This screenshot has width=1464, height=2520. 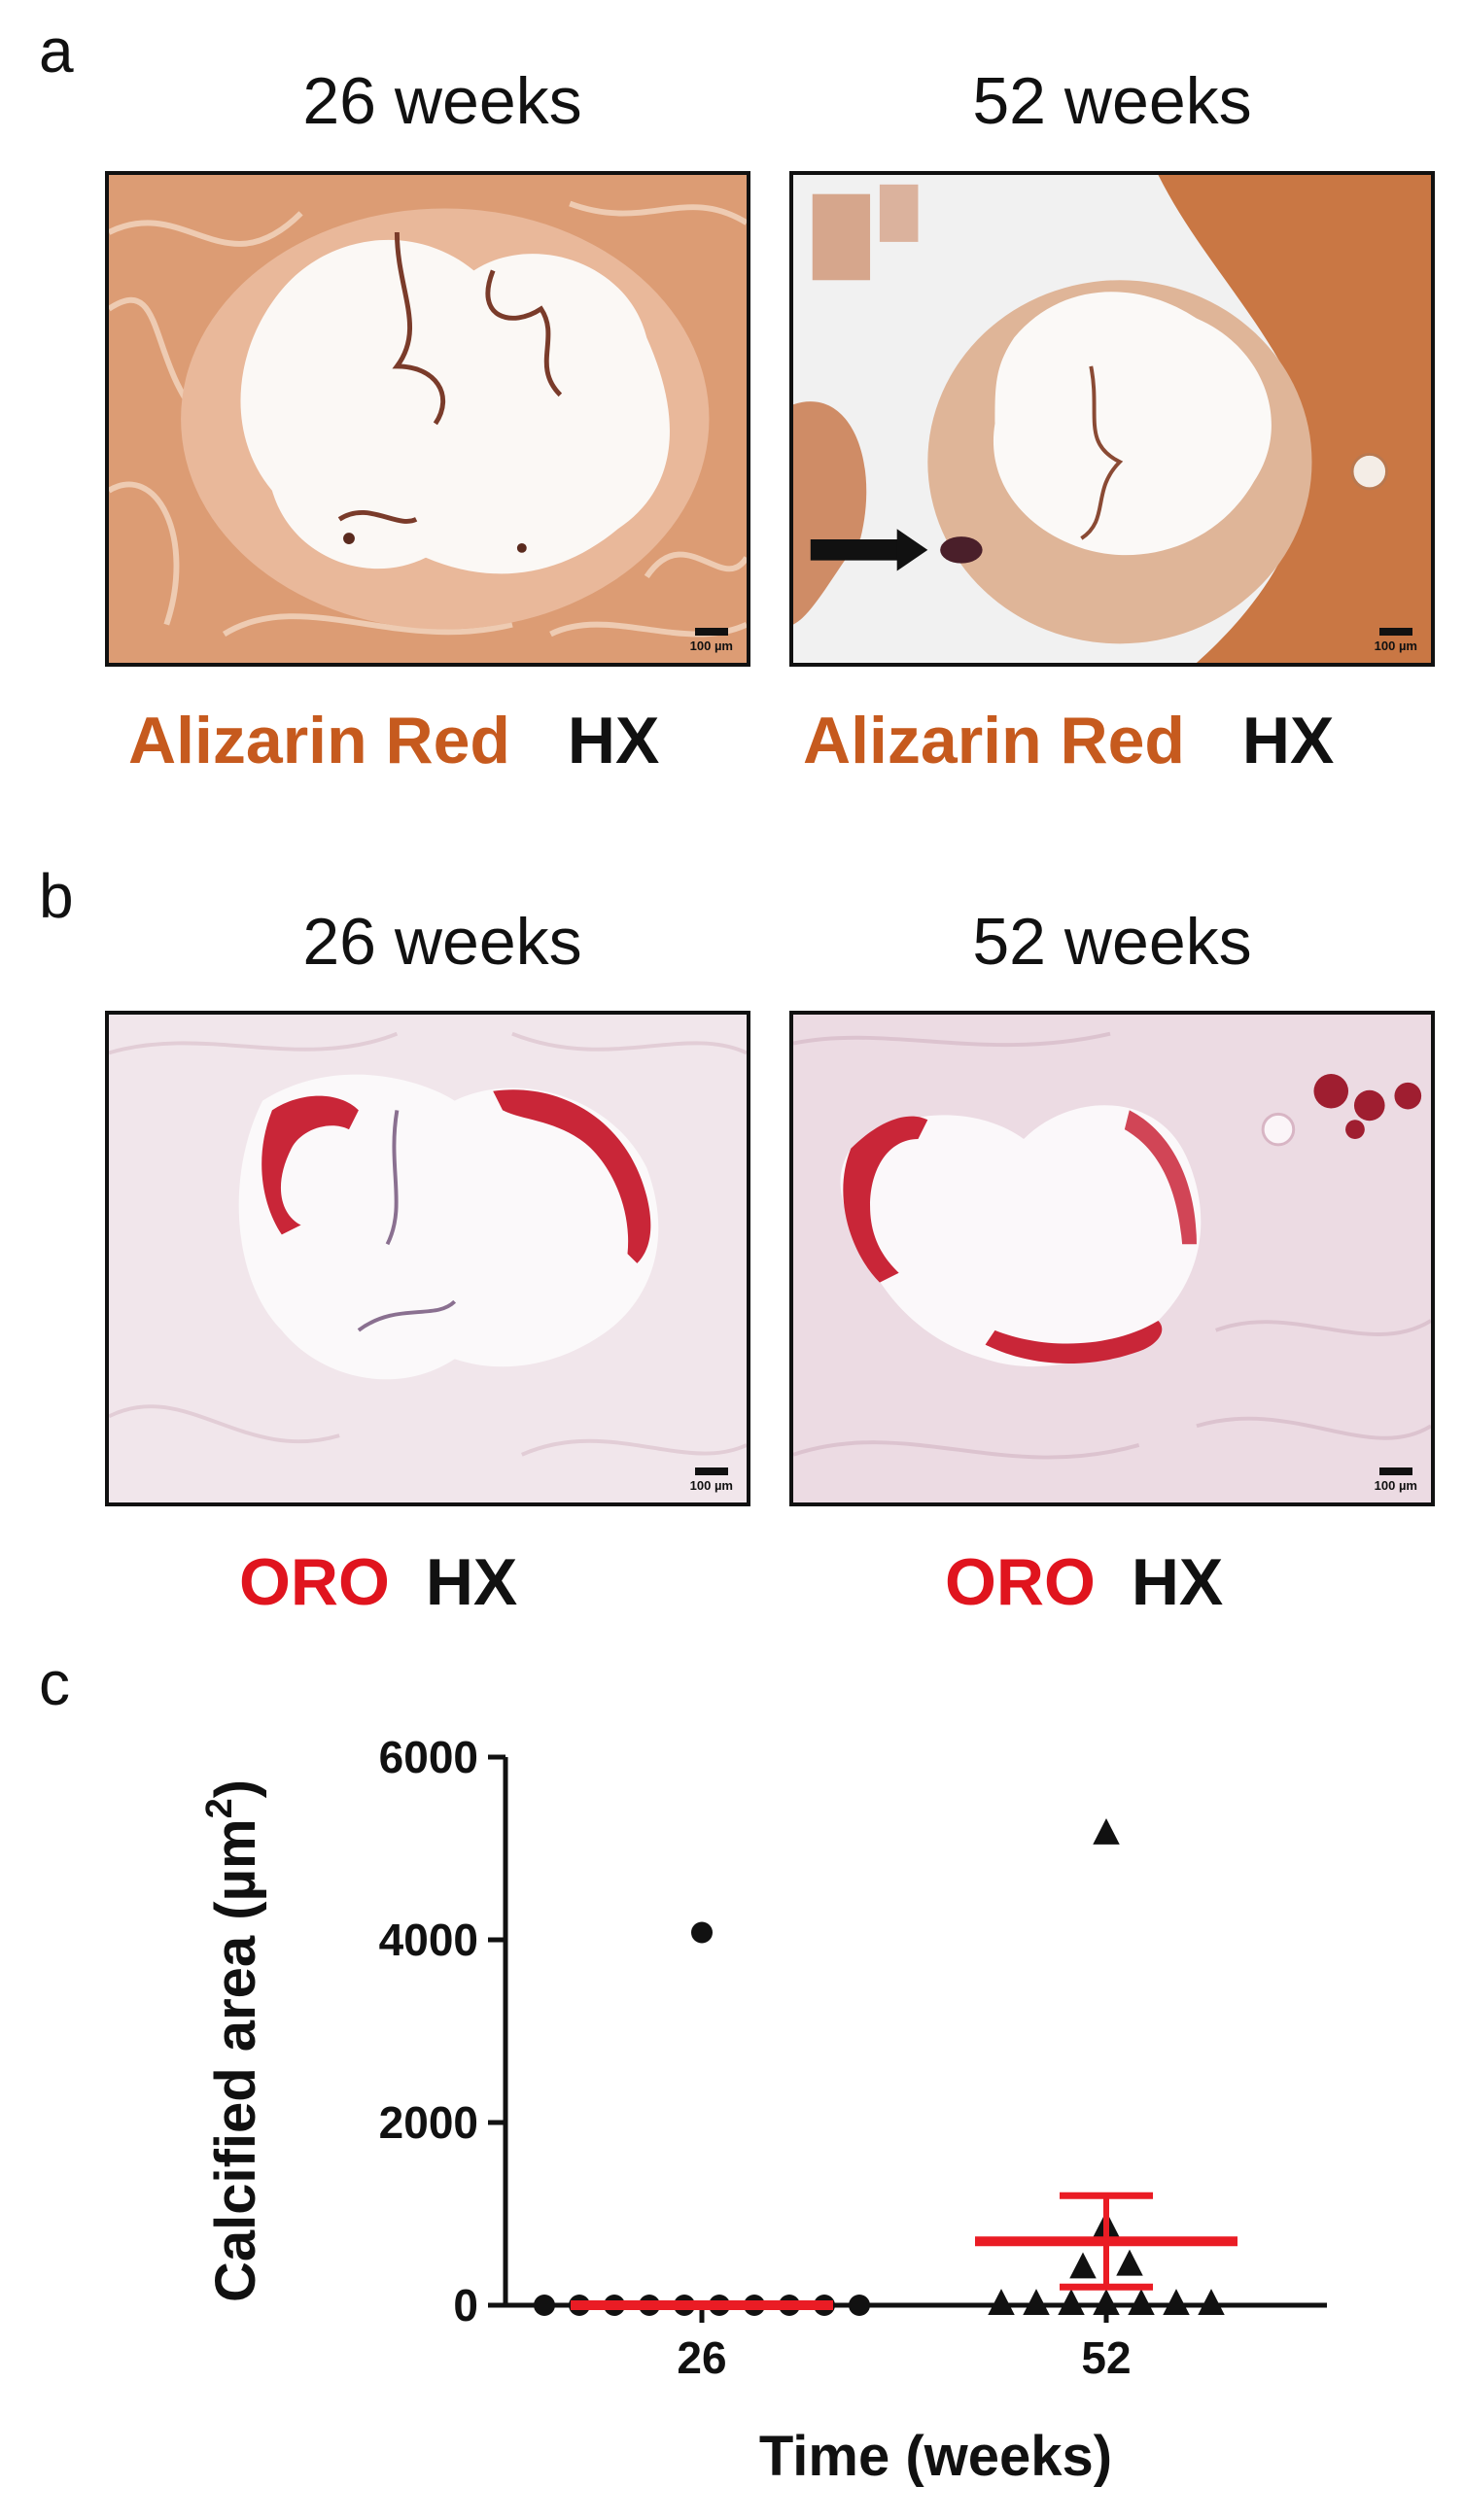 I want to click on y-tick-label: 0, so click(x=465, y=2305).